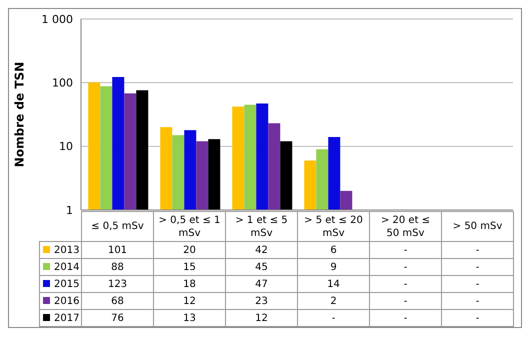 Image resolution: width=528 pixels, height=346 pixels. Describe the element at coordinates (262, 301) in the screenshot. I see `data-label: 23` at that location.